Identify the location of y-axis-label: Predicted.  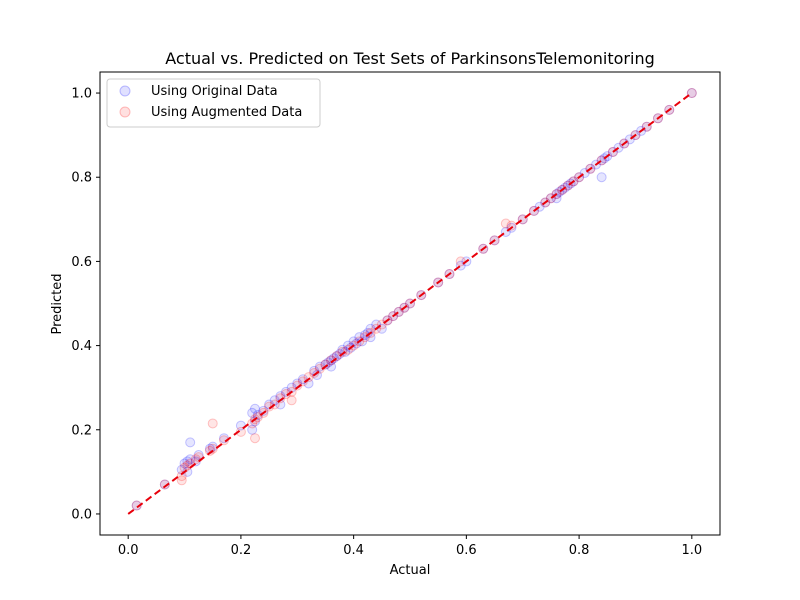
(57, 303).